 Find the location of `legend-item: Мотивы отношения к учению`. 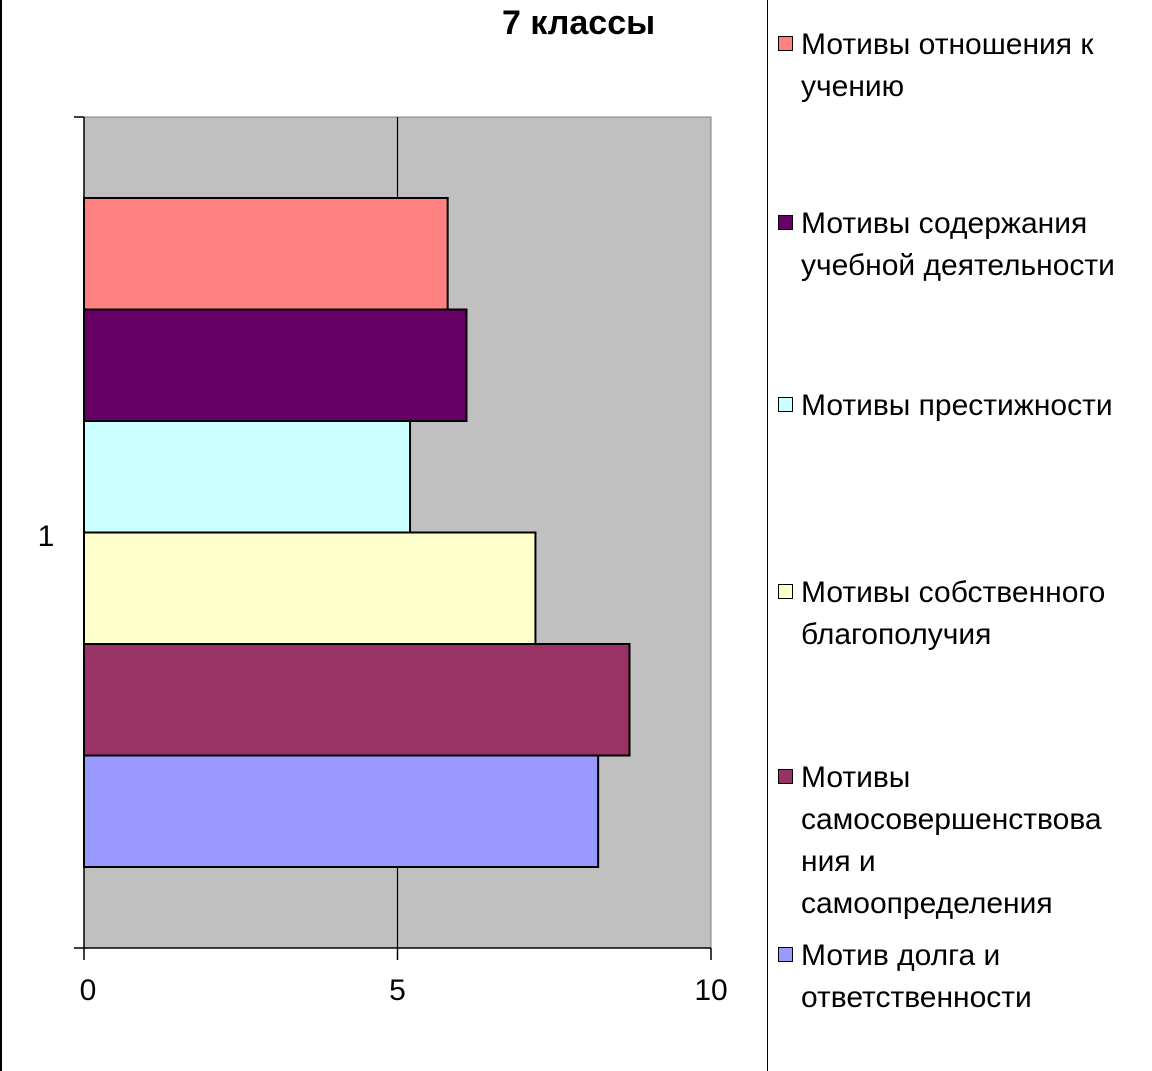

legend-item: Мотивы отношения к учению is located at coordinates (965, 66).